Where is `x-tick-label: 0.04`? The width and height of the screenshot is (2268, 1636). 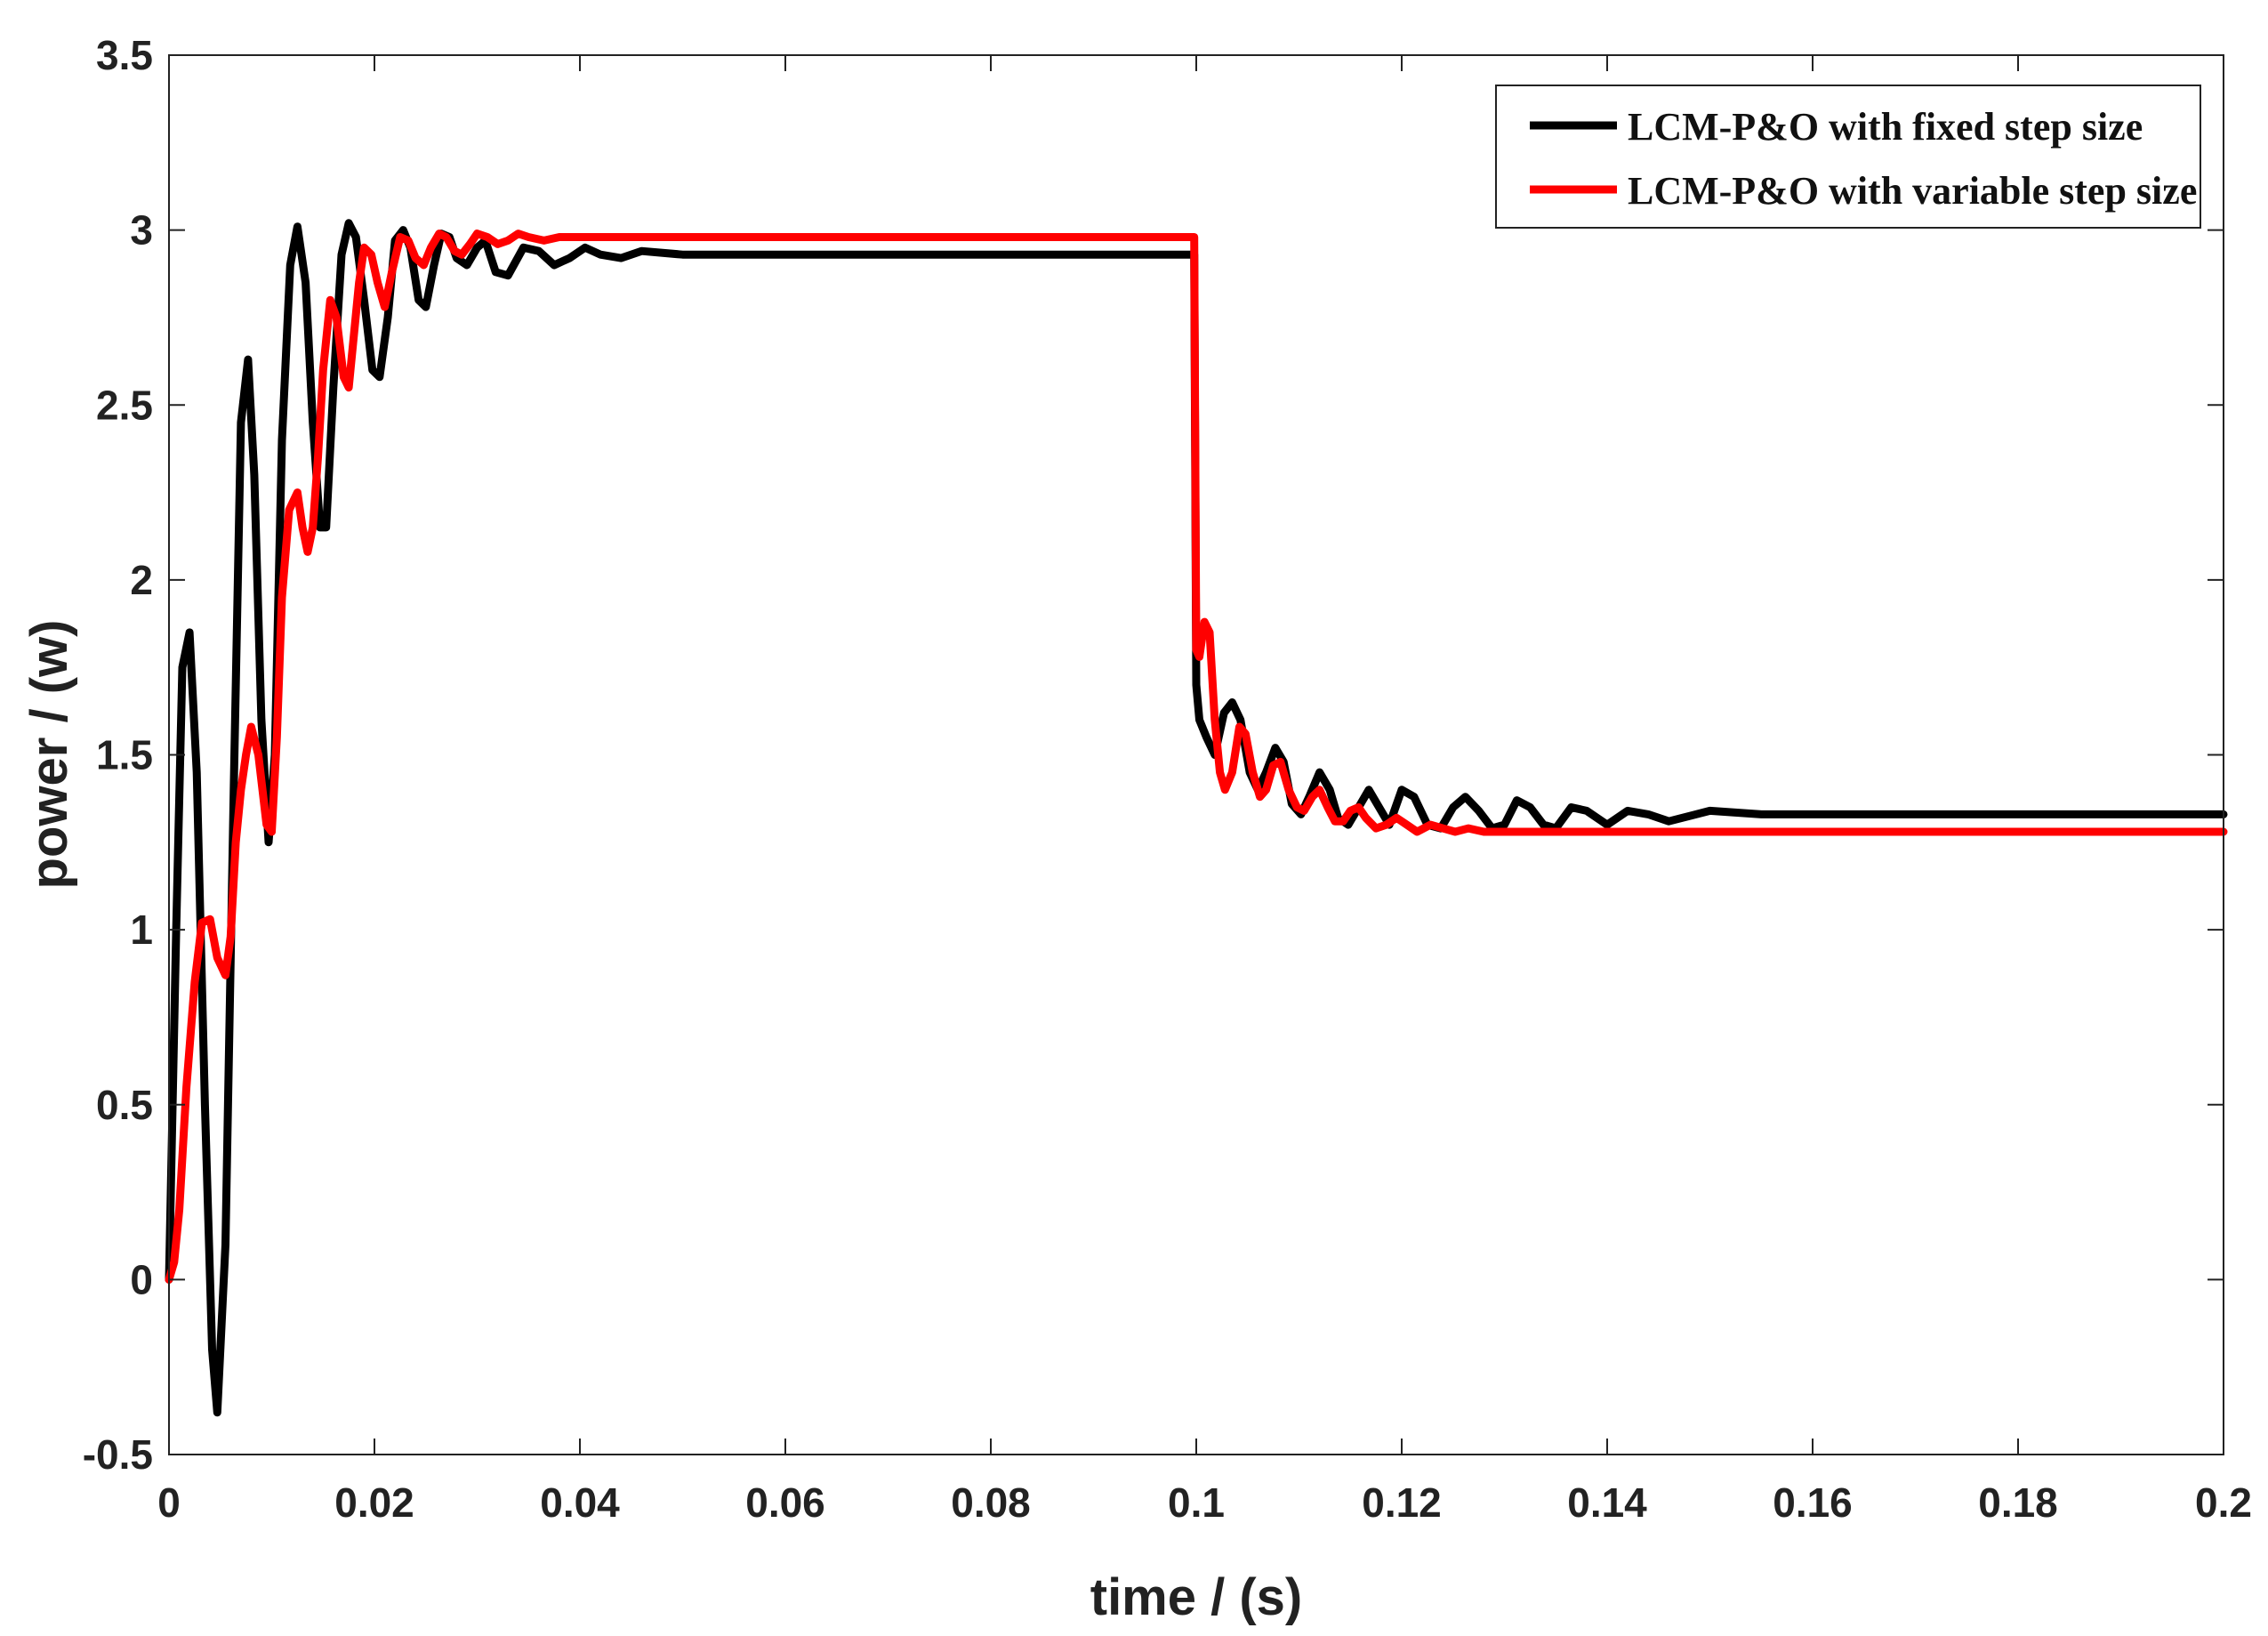
x-tick-label: 0.04 is located at coordinates (580, 1502).